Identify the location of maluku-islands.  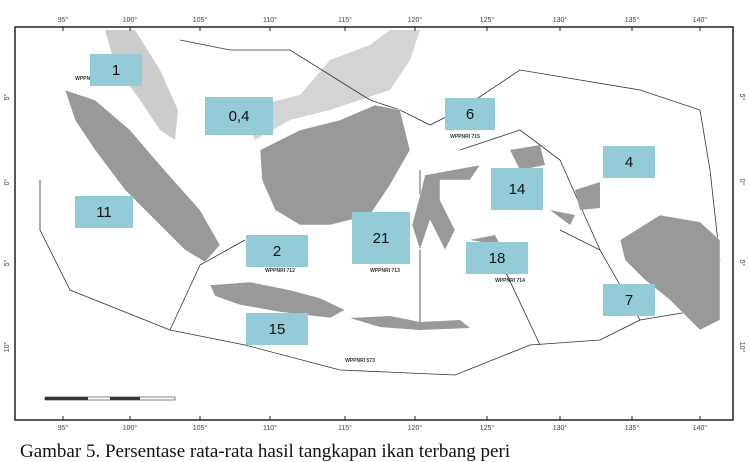
(535, 195).